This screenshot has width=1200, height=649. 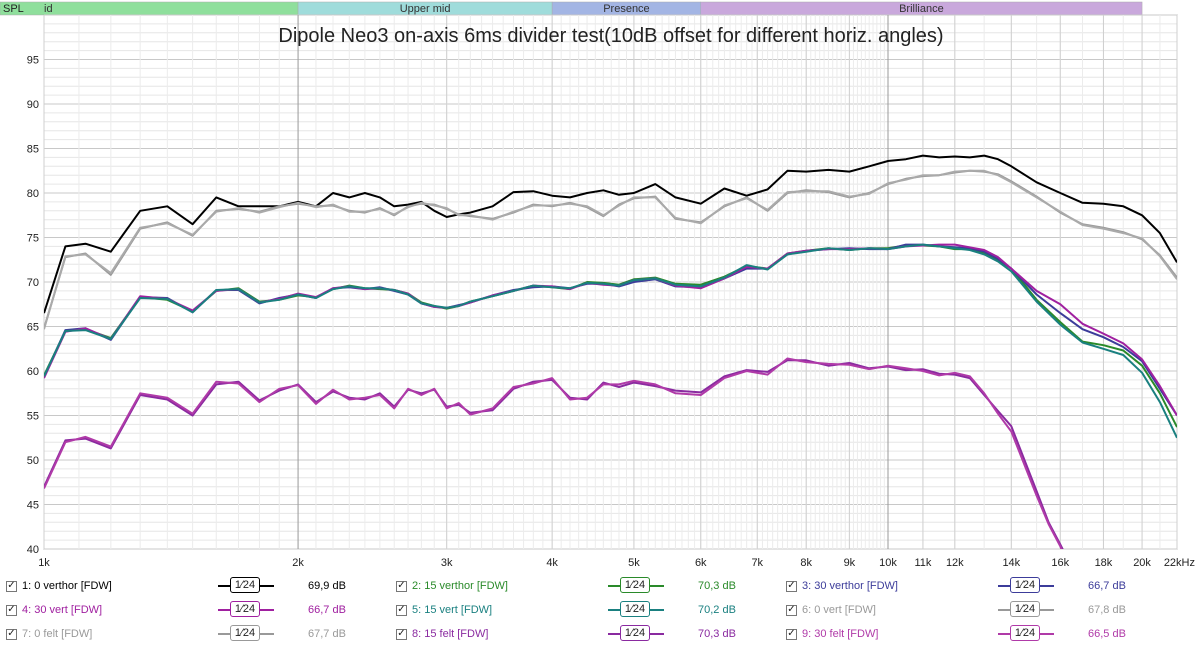 I want to click on x-tick-label: 16k, so click(x=1060, y=563).